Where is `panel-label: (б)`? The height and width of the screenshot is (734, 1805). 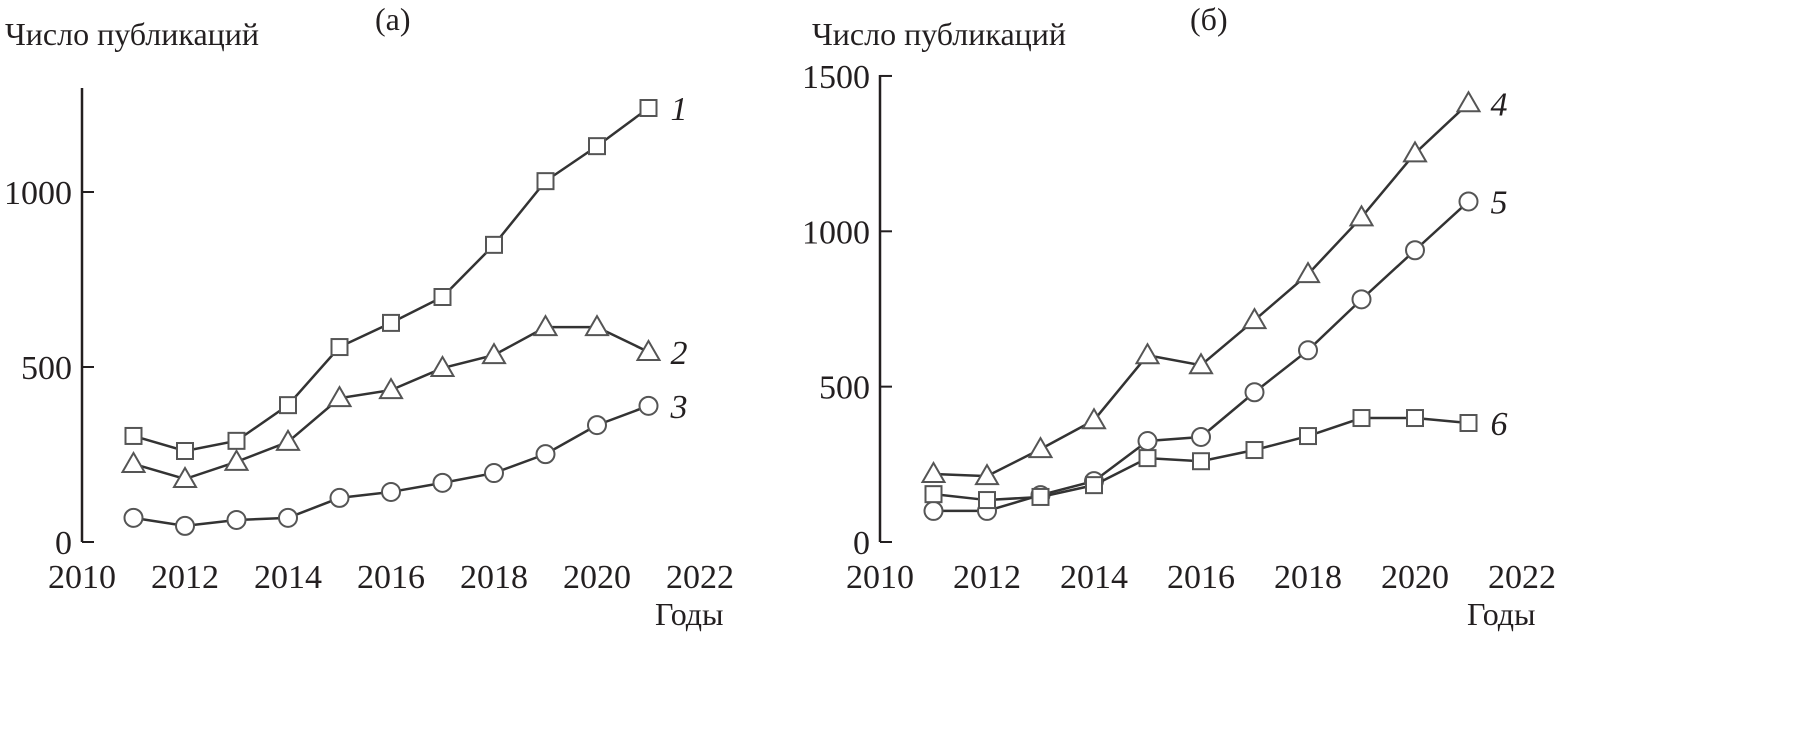 panel-label: (б) is located at coordinates (1209, 19).